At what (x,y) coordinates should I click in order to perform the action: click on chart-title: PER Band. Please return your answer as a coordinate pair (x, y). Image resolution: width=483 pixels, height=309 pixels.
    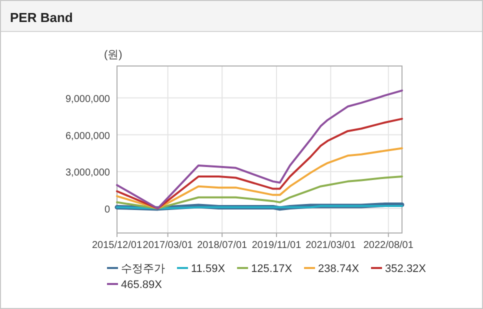
    Looking at the image, I should click on (41, 17).